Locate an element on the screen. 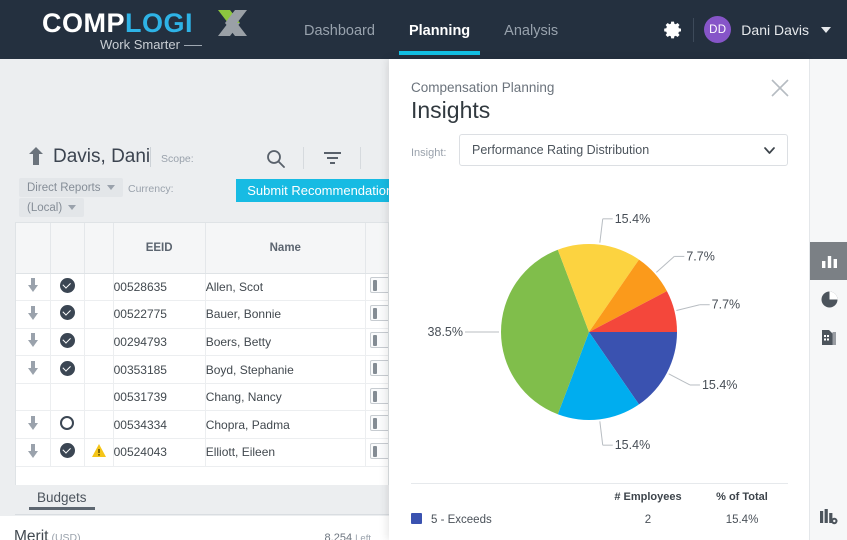 The height and width of the screenshot is (540, 847). bar-chart-icon is located at coordinates (829, 262).